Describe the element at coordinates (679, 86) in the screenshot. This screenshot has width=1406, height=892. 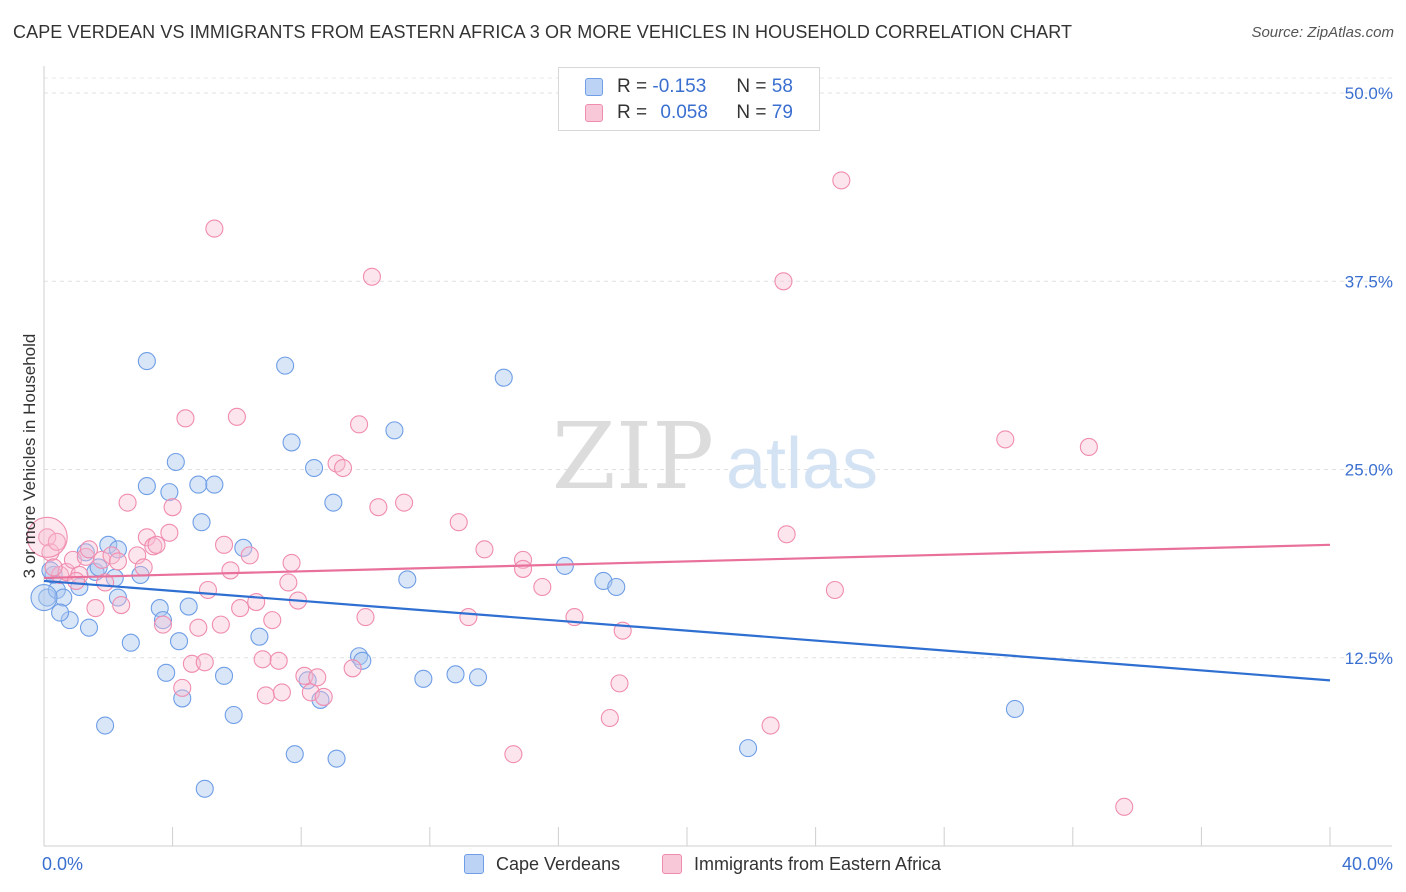
I see `legend-r-value: -0.153` at that location.